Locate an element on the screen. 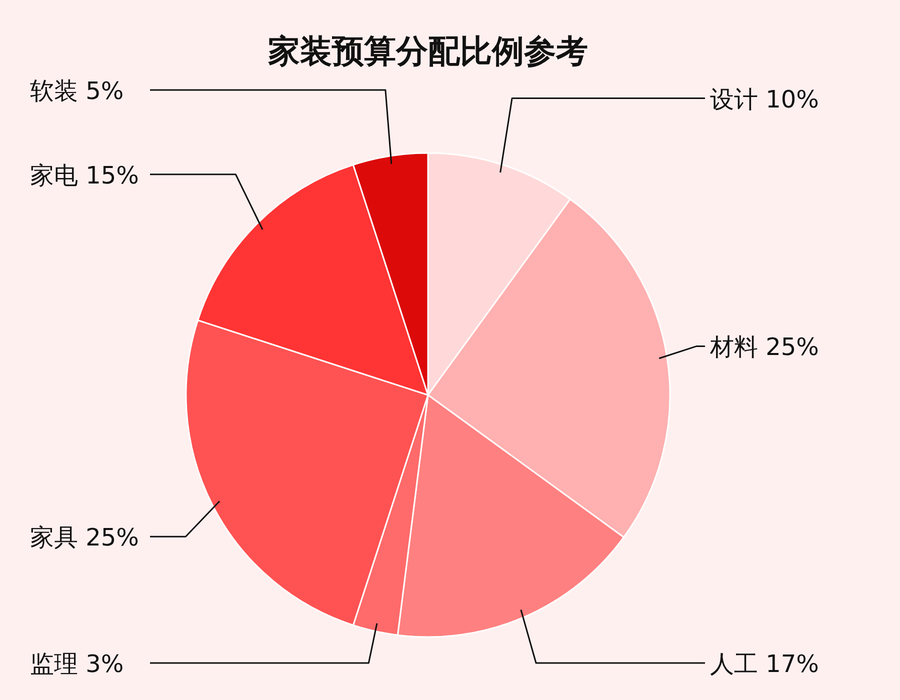 This screenshot has width=900, height=700. slice-label: 家具 25% is located at coordinates (84, 538).